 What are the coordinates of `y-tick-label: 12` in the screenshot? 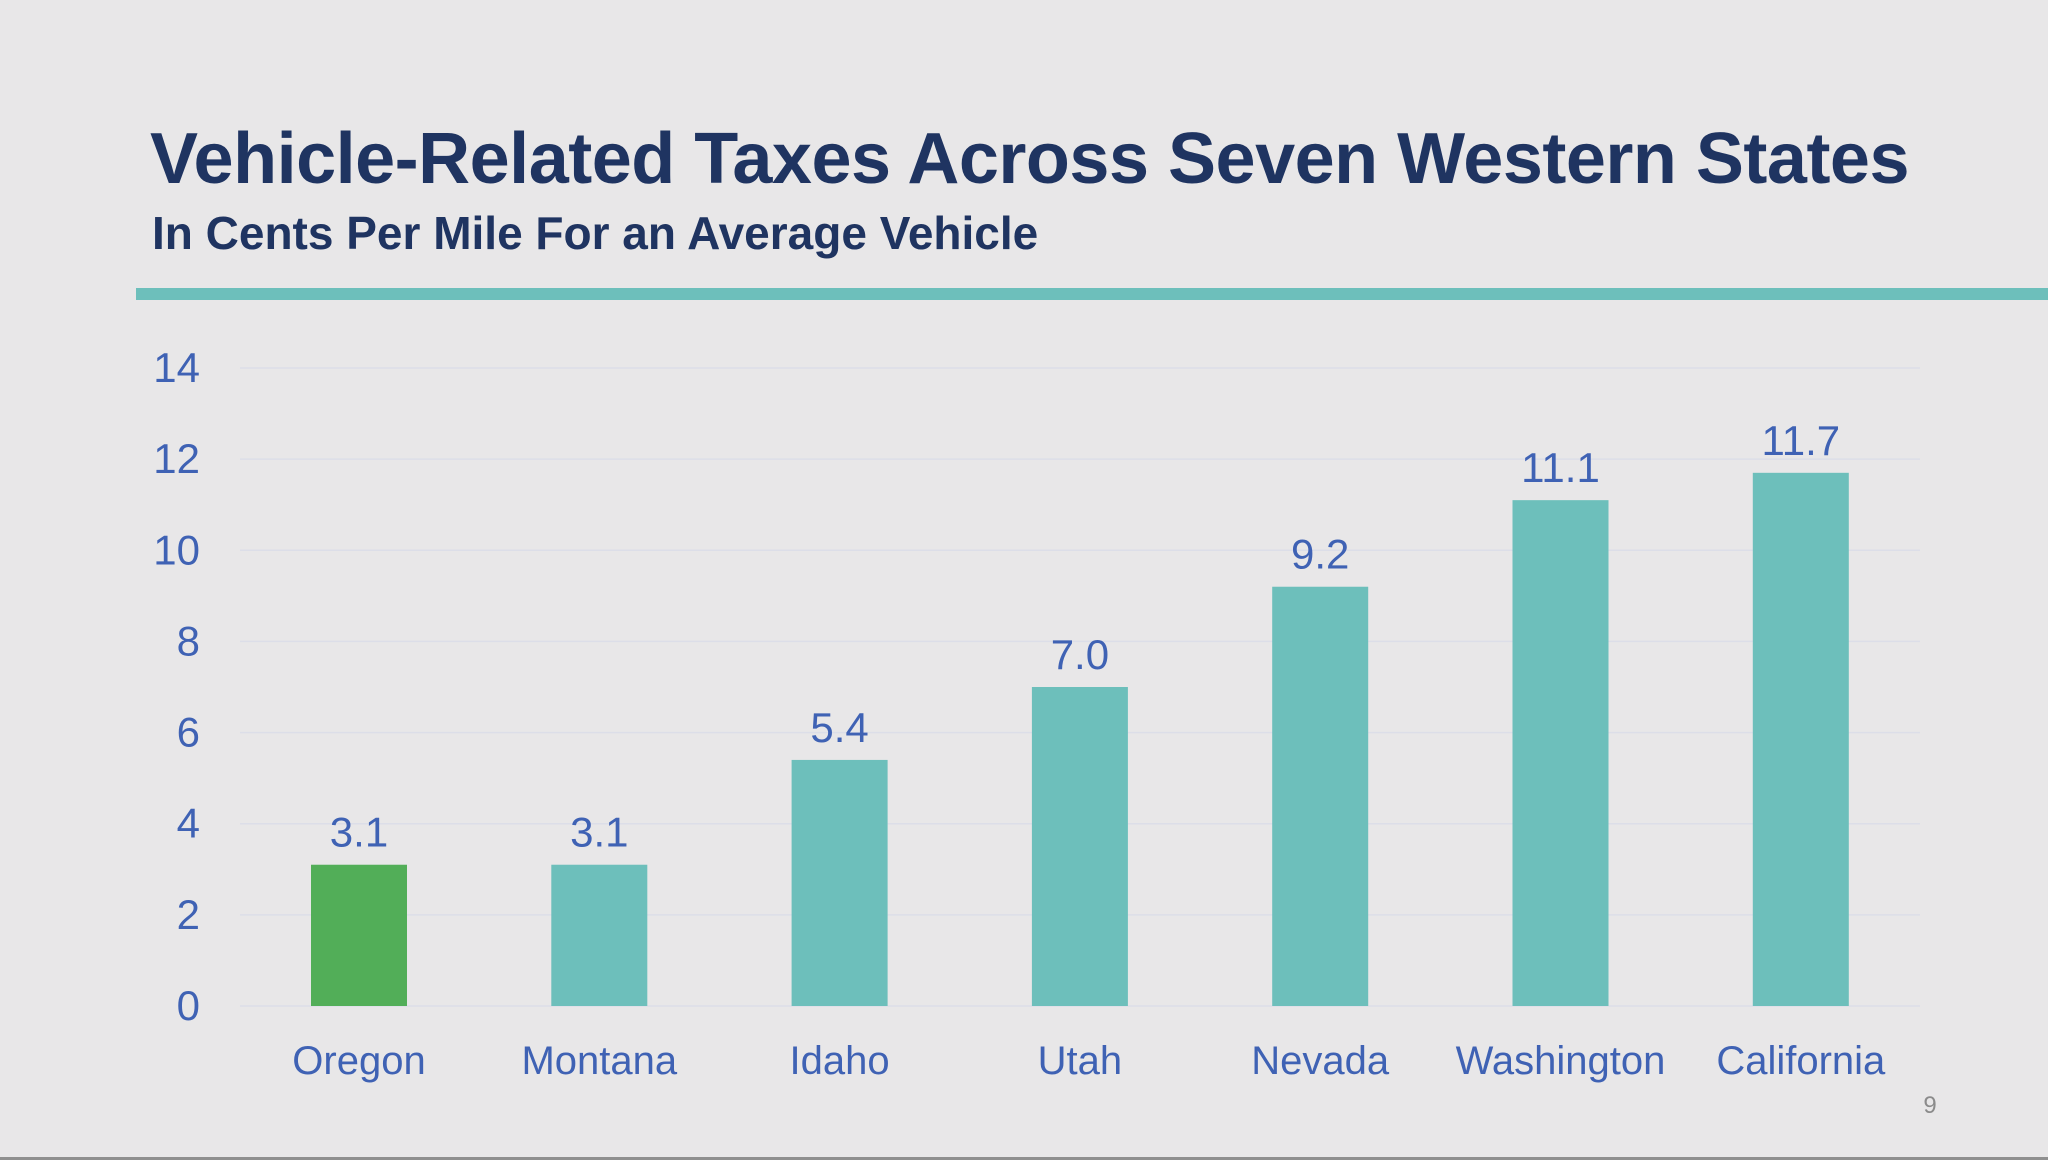 It's located at (176, 458).